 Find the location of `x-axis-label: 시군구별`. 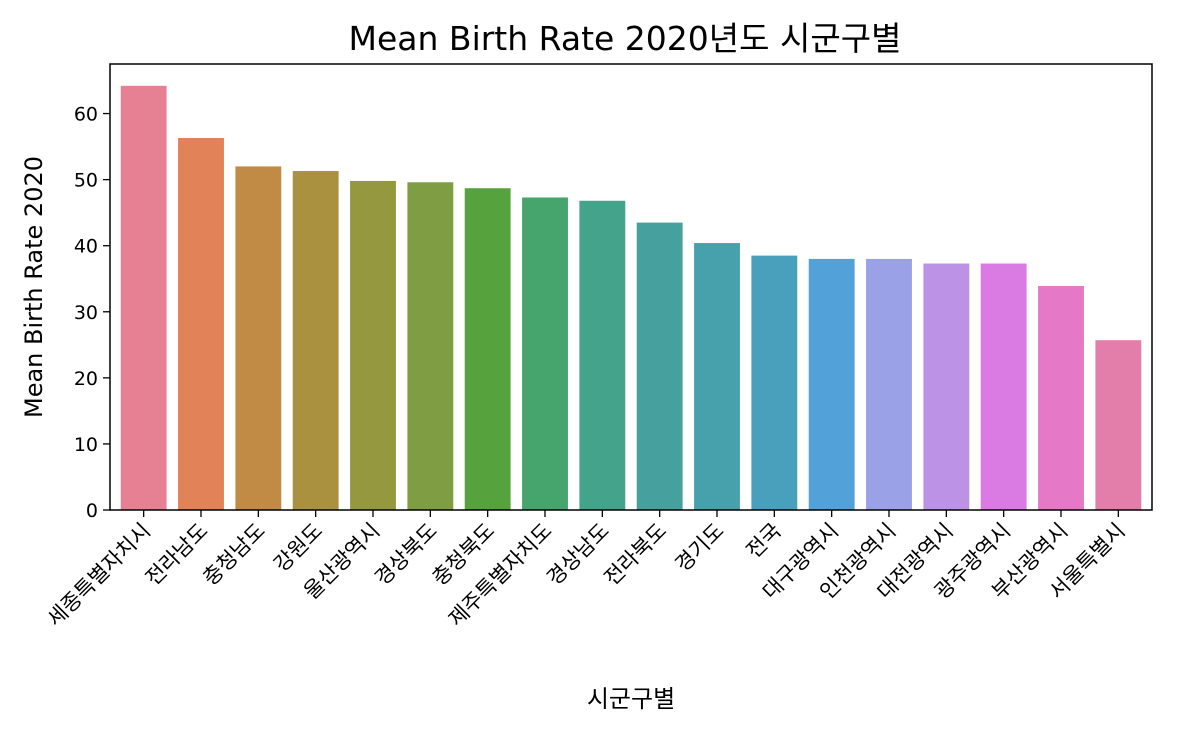

x-axis-label: 시군구별 is located at coordinates (631, 699).